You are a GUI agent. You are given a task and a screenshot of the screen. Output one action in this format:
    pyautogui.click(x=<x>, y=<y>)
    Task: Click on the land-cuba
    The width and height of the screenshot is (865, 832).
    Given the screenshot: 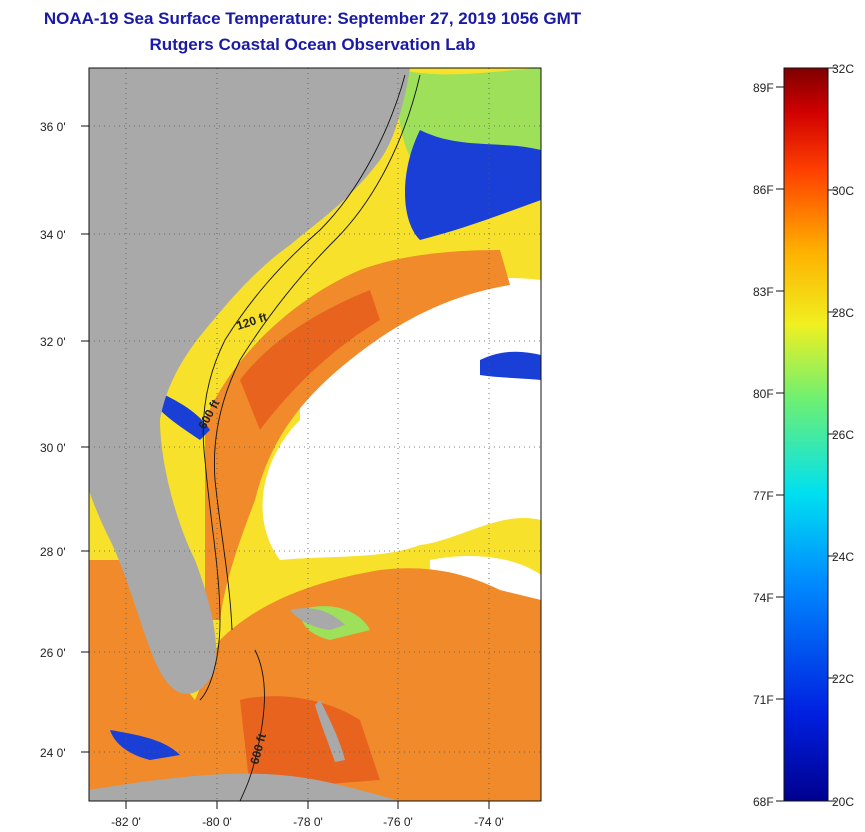 What is the action you would take?
    pyautogui.click(x=244, y=787)
    